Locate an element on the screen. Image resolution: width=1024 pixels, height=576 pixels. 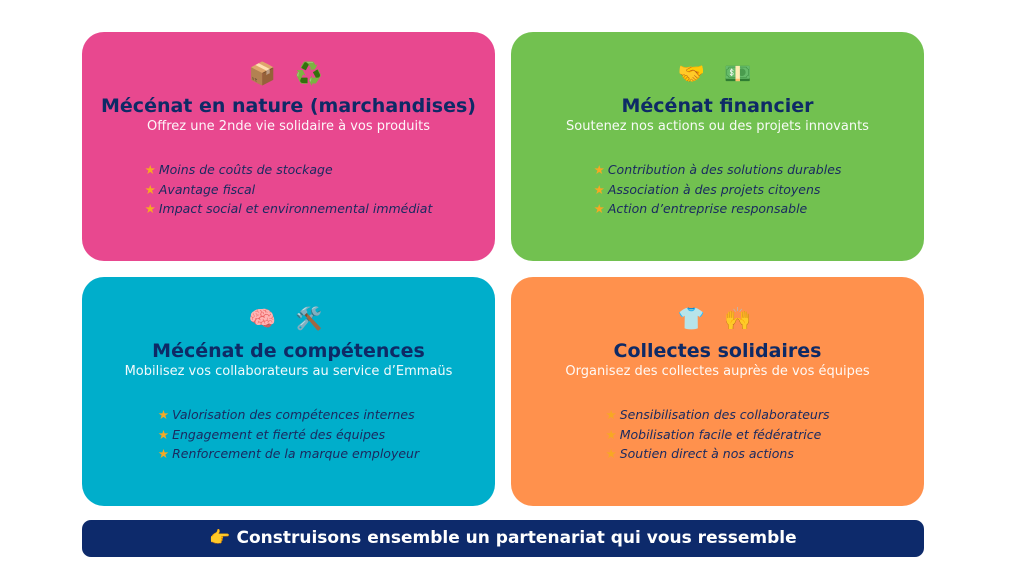
card-emoji-icons: 📦 ♻️ is located at coordinates (288, 74).